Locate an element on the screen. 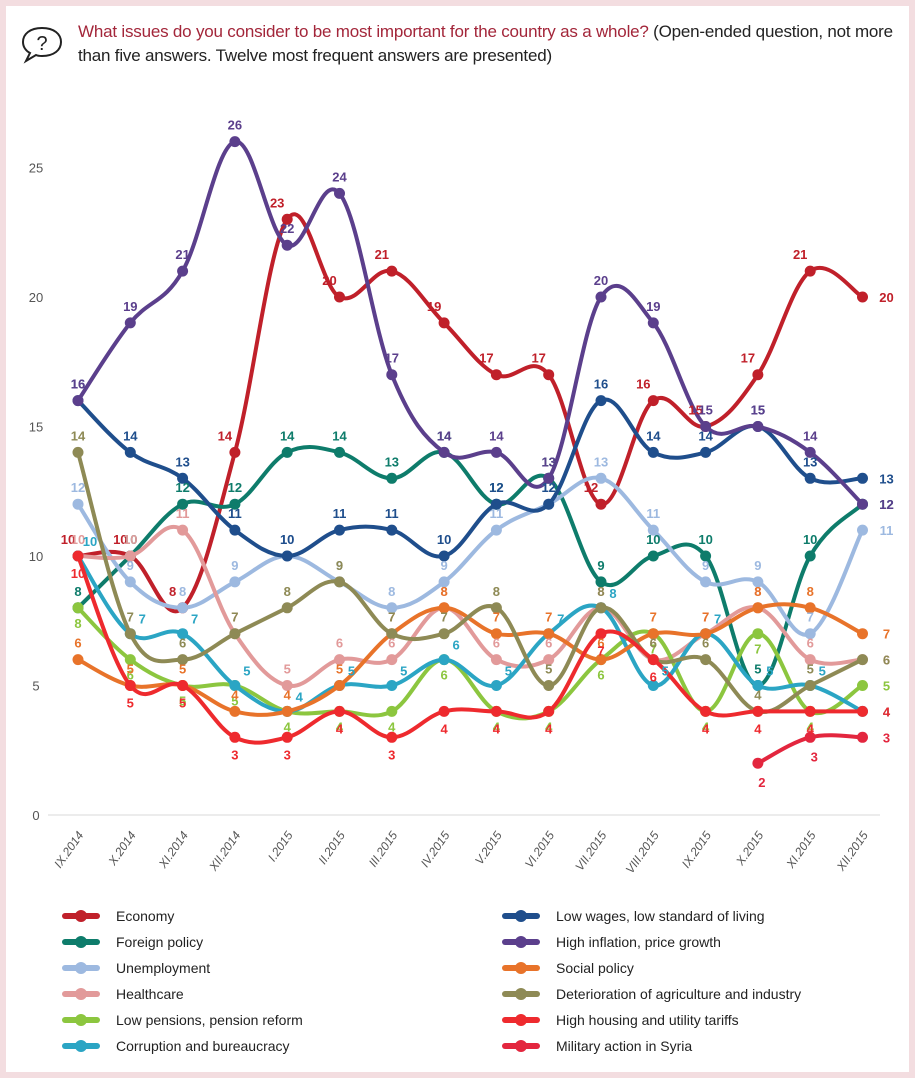 This screenshot has height=1078, width=915. legend-item: Foreign policy is located at coordinates (131, 942).